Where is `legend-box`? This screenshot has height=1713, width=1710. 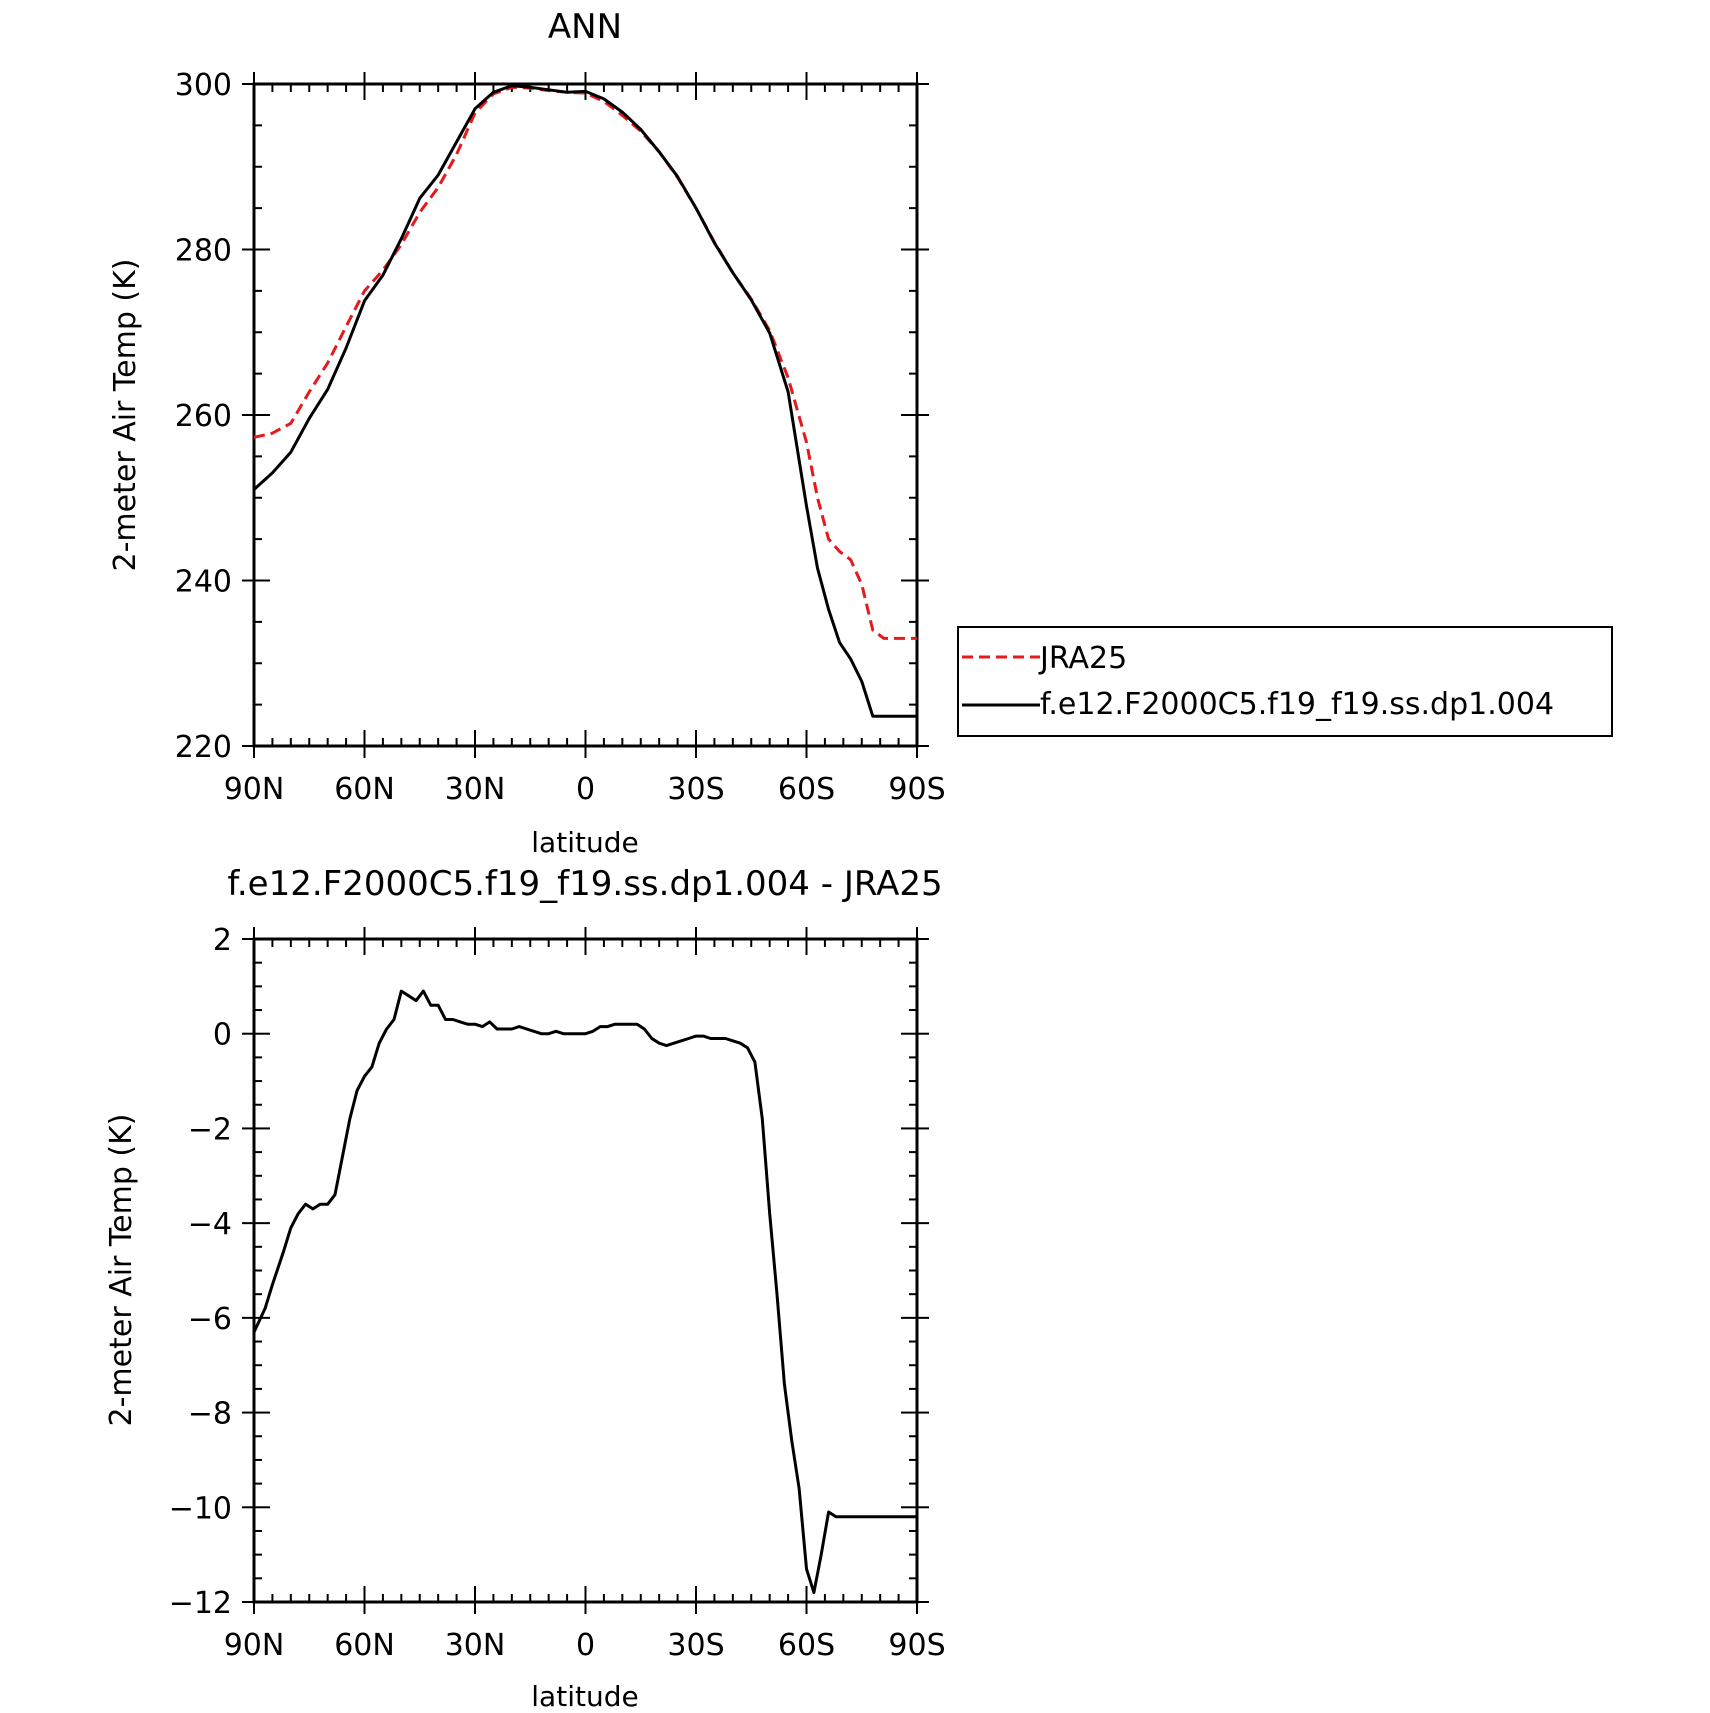
legend-box is located at coordinates (1285, 681).